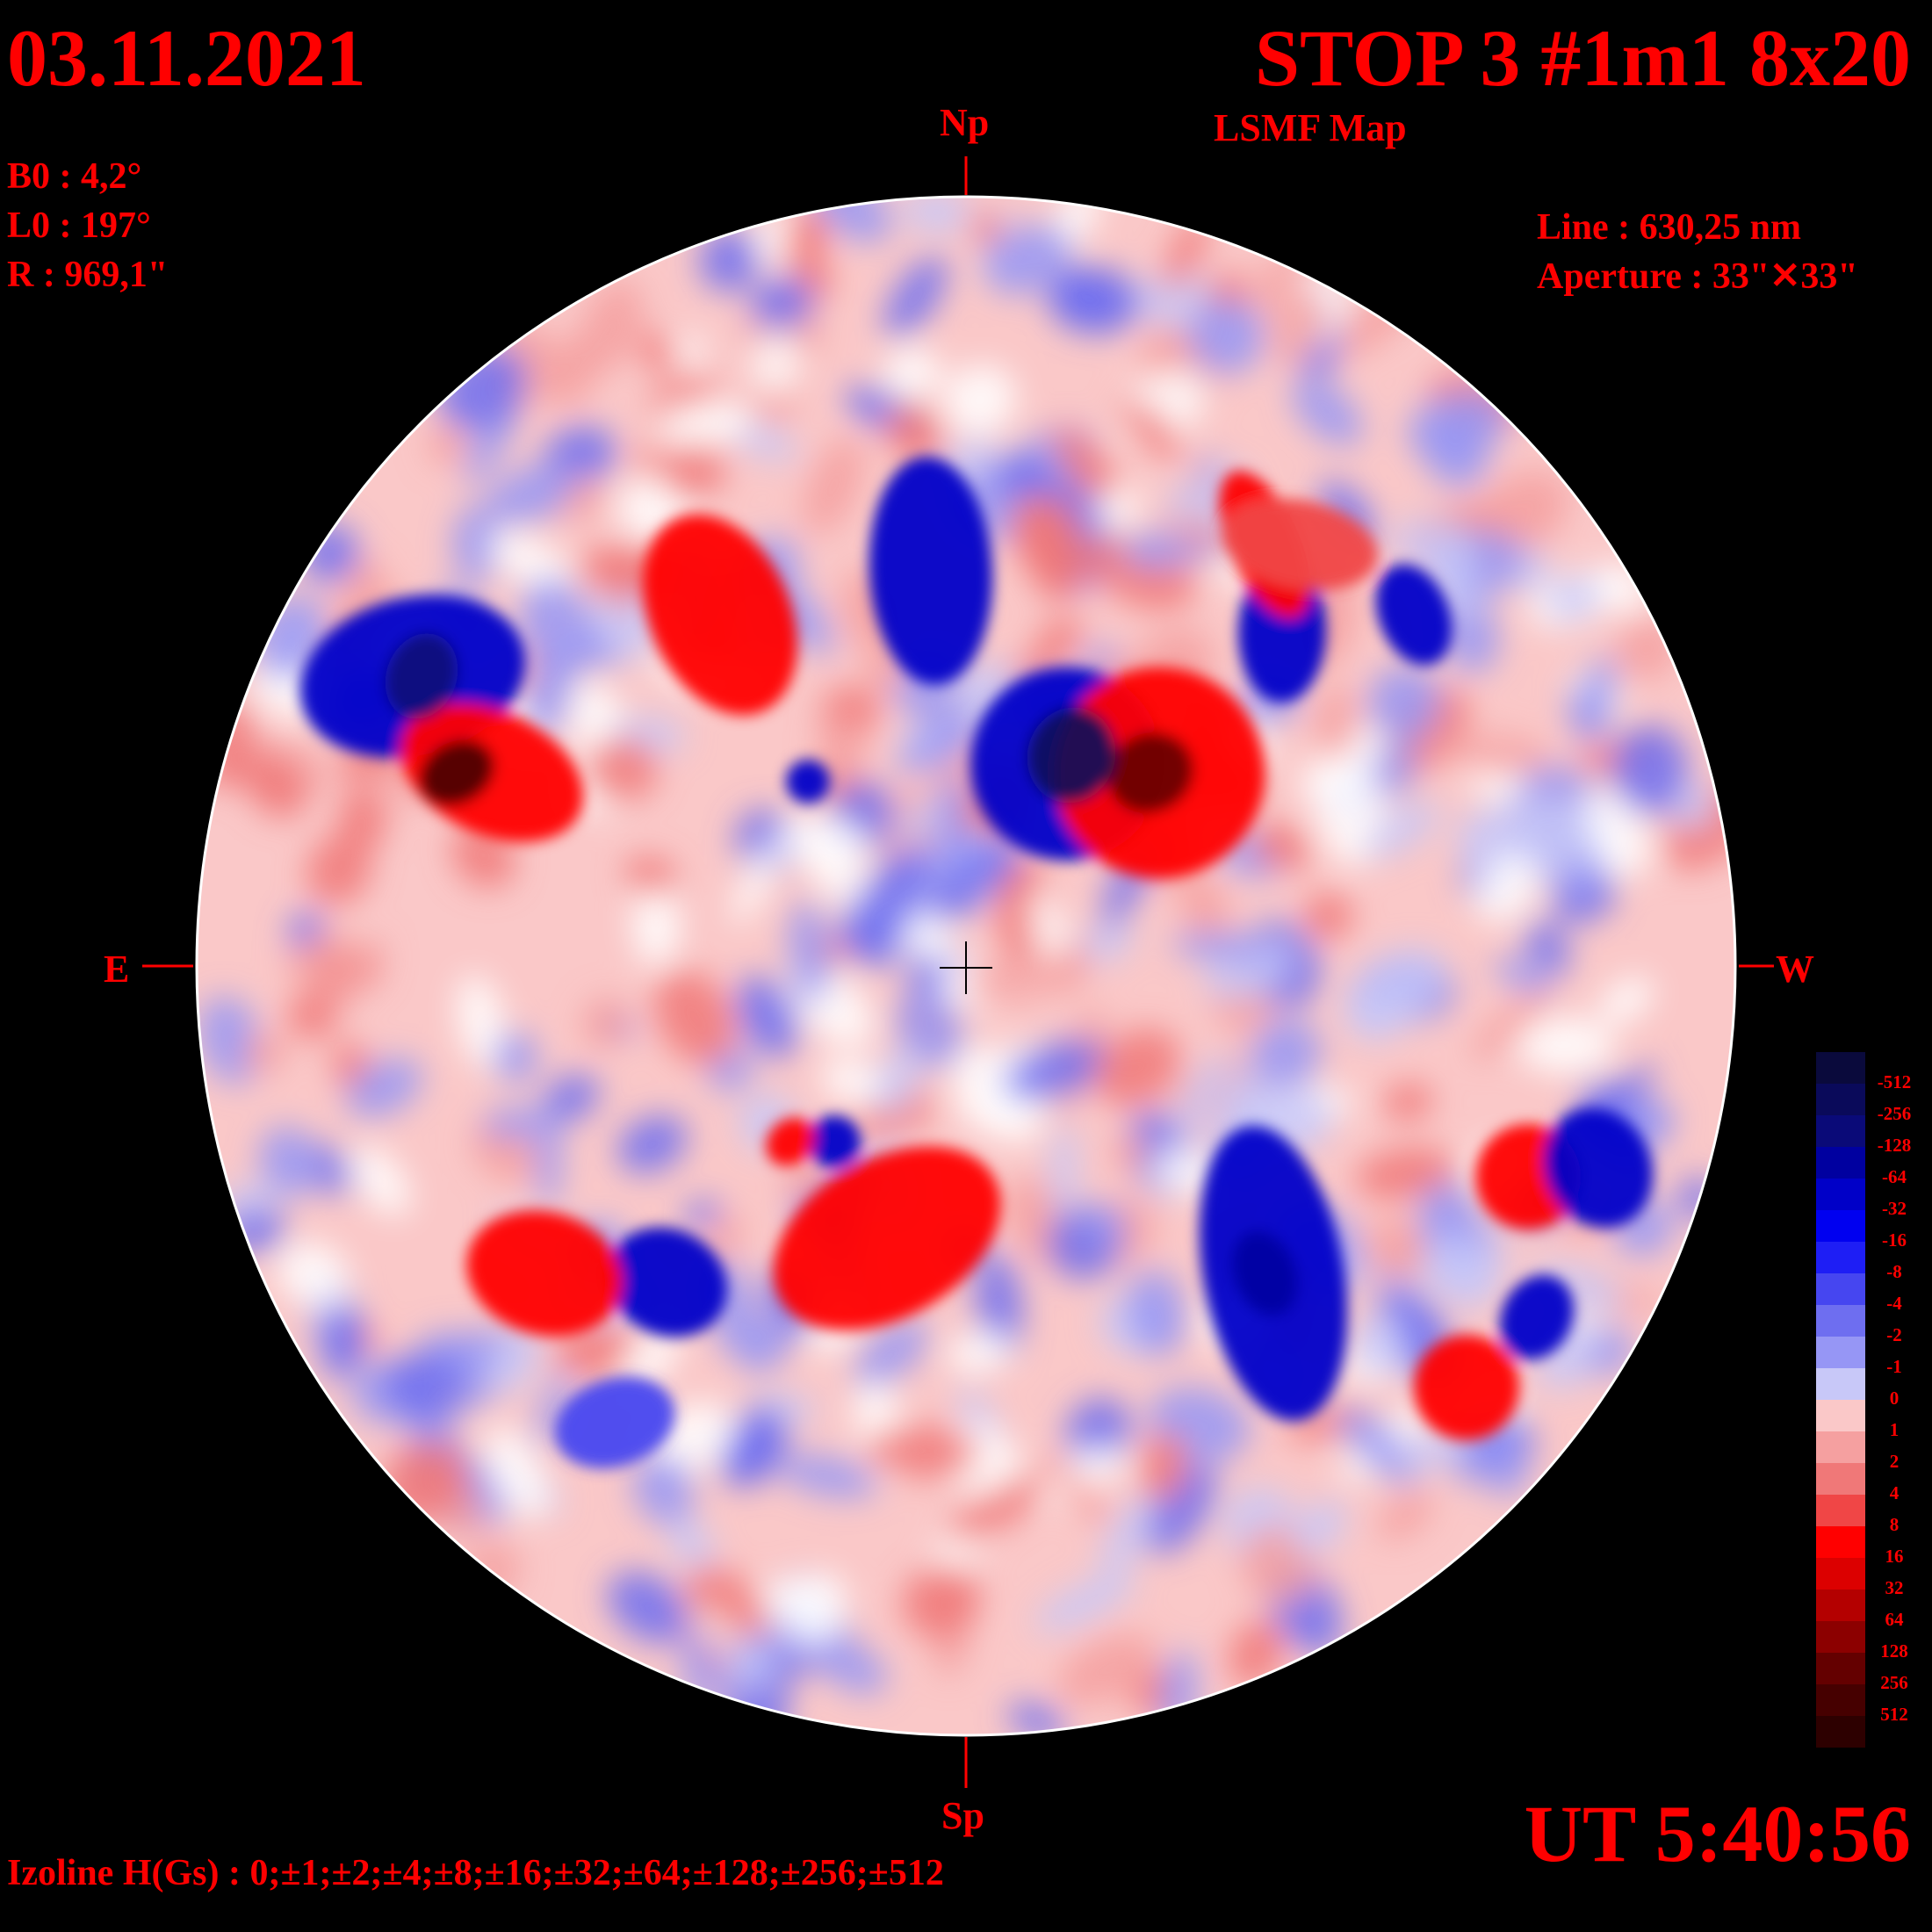 The width and height of the screenshot is (1932, 1932). I want to click on color-scale-label: 256, so click(1894, 1683).